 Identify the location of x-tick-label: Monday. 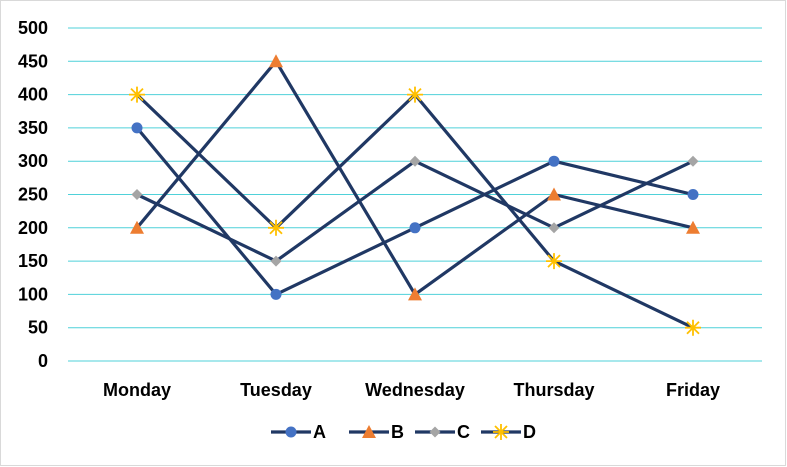
(137, 390).